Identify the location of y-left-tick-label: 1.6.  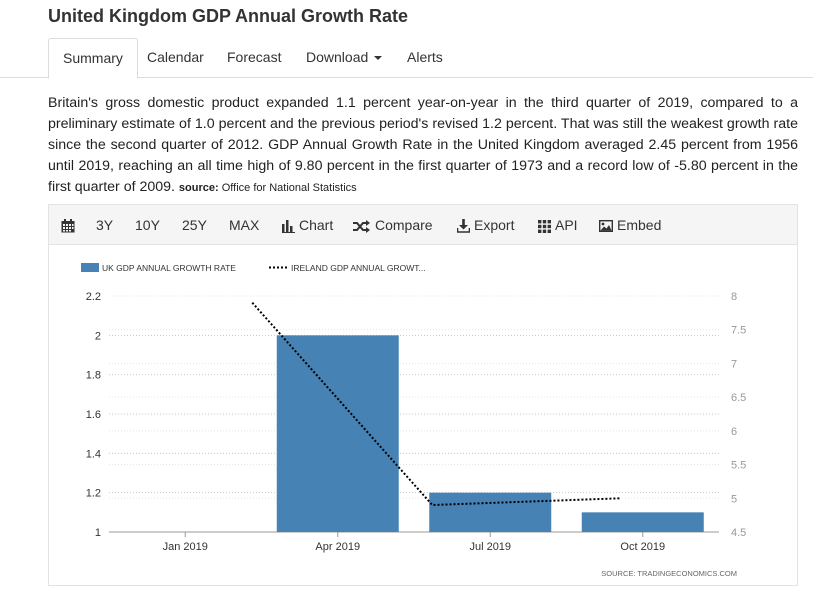
(93, 415).